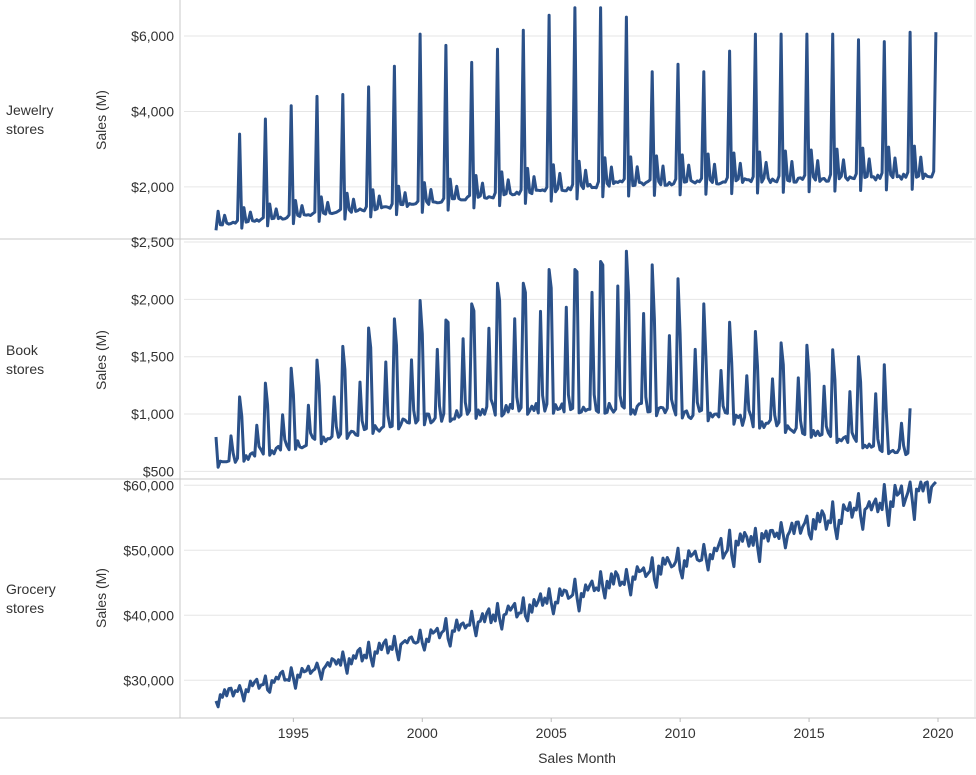 The height and width of the screenshot is (775, 976). Describe the element at coordinates (937, 733) in the screenshot. I see `x-tick-label: 2020` at that location.